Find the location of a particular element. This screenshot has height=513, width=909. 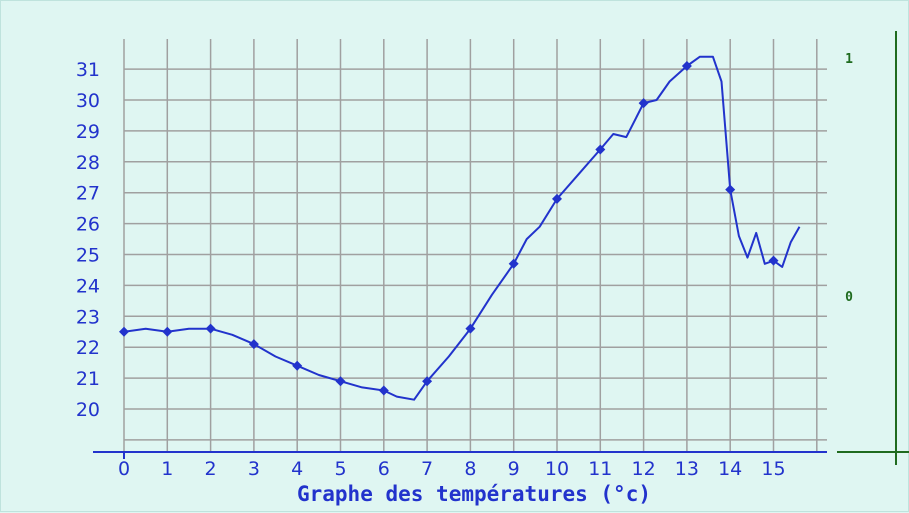

x-tick-label: 13 is located at coordinates (687, 469).